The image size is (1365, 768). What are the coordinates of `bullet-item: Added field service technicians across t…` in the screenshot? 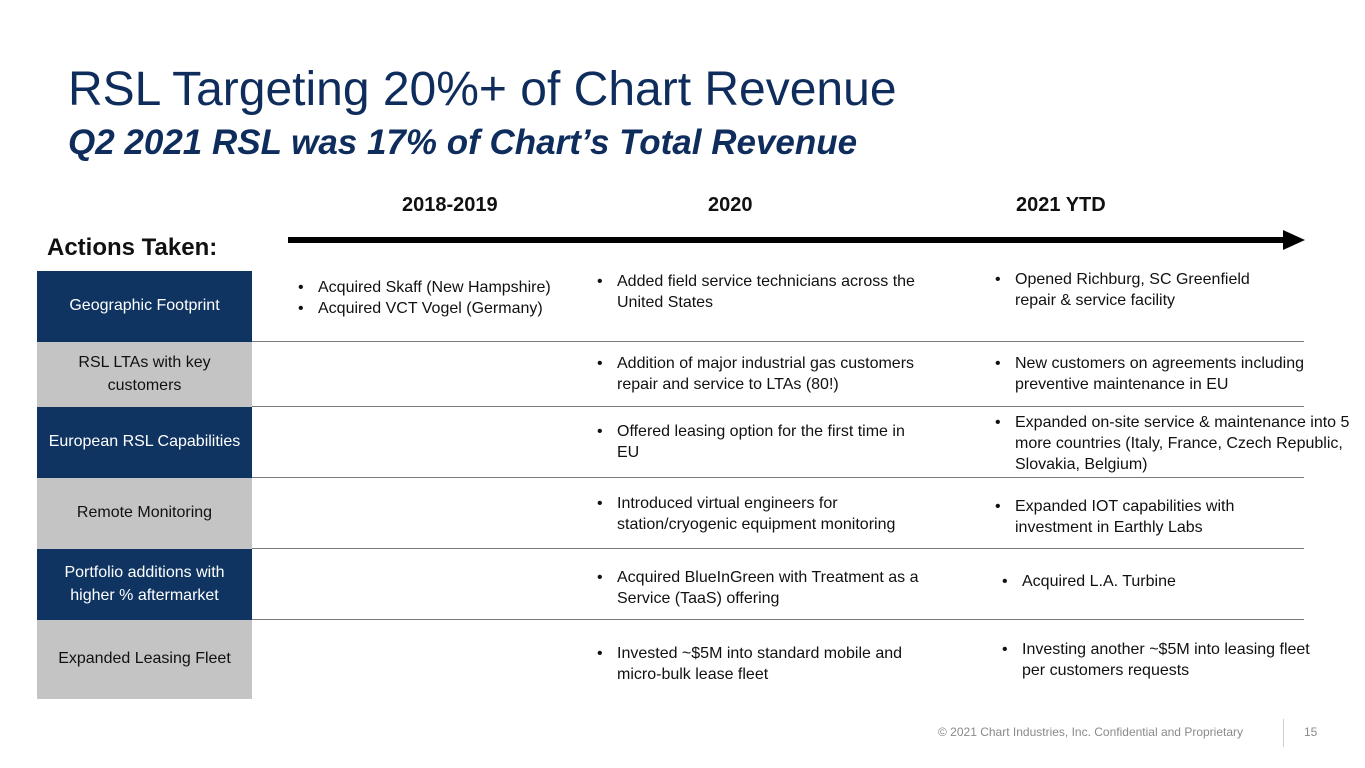 It's located at (762, 292).